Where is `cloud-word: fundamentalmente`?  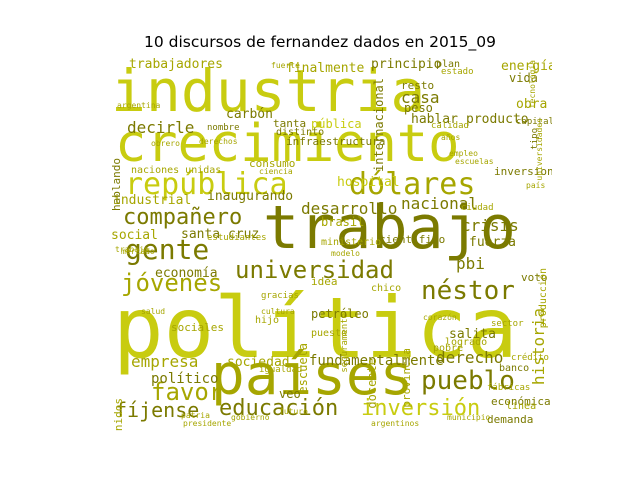 cloud-word: fundamentalmente is located at coordinates (376, 361).